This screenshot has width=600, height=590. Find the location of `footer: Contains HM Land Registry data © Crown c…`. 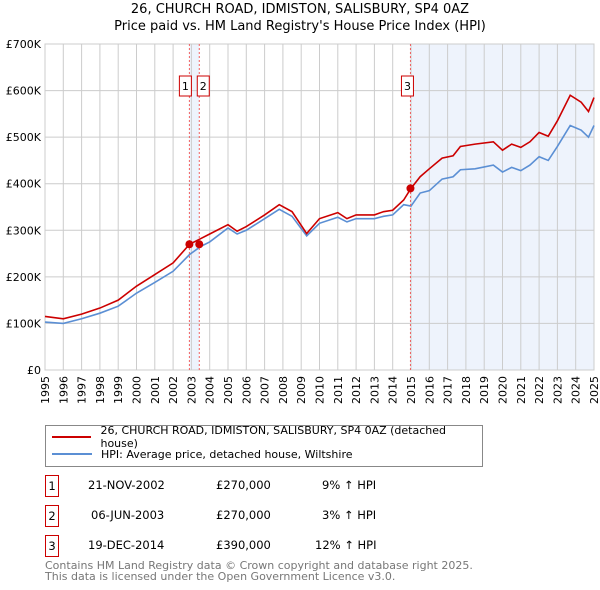

footer: Contains HM Land Registry data © Crown c… is located at coordinates (259, 571).